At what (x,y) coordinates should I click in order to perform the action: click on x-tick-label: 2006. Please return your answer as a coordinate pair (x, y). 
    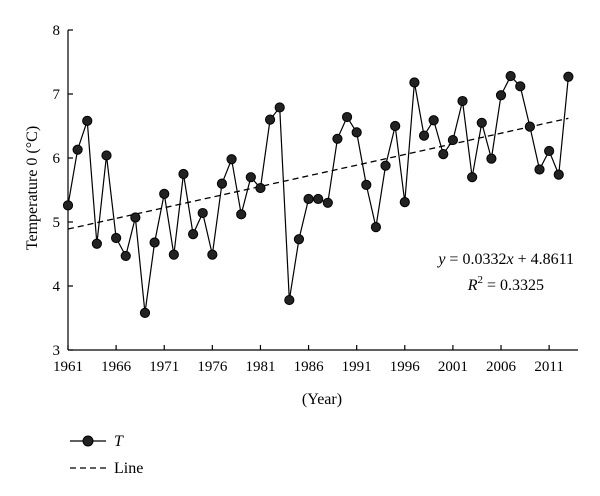
    Looking at the image, I should click on (501, 367).